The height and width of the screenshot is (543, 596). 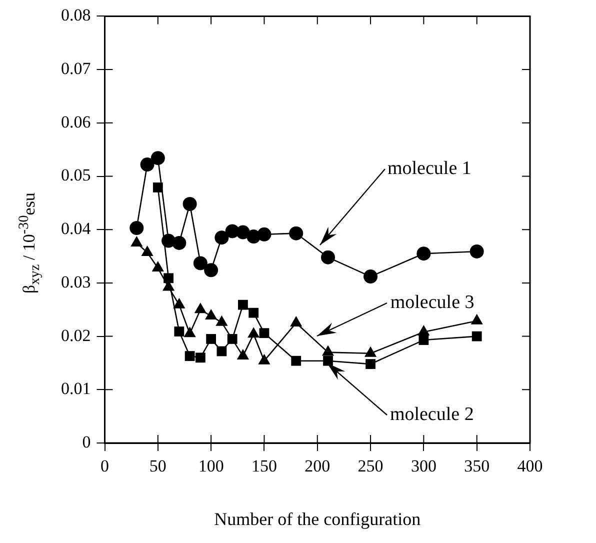 What do you see at coordinates (211, 466) in the screenshot?
I see `x-tick-label: 100` at bounding box center [211, 466].